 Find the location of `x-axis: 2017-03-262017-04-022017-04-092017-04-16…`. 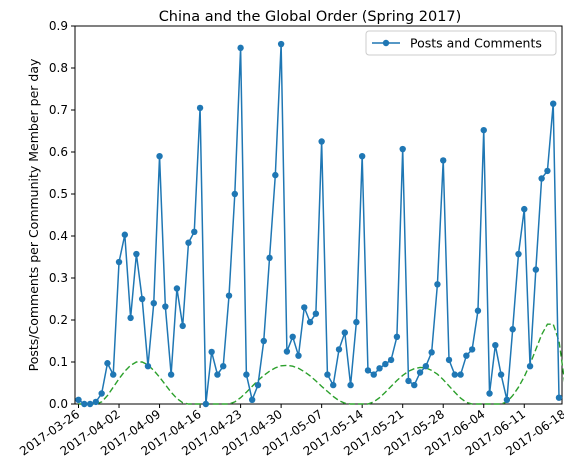

x-axis: 2017-03-262017-04-022017-04-092017-04-16… is located at coordinates (290, 431).